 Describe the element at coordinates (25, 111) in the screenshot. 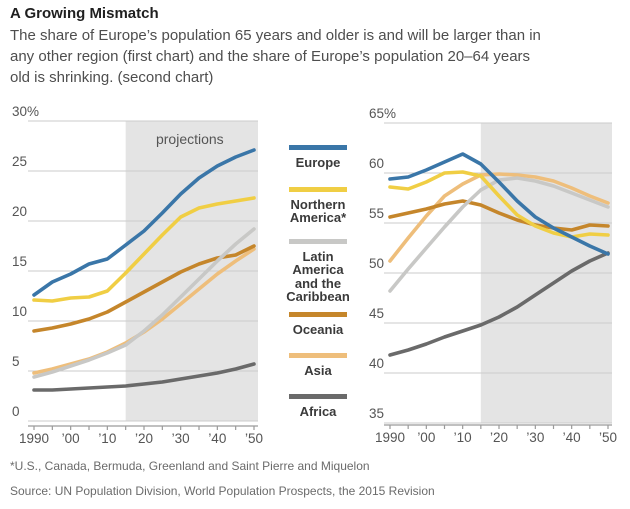

I see `y-axis-tick-label: 30%` at that location.